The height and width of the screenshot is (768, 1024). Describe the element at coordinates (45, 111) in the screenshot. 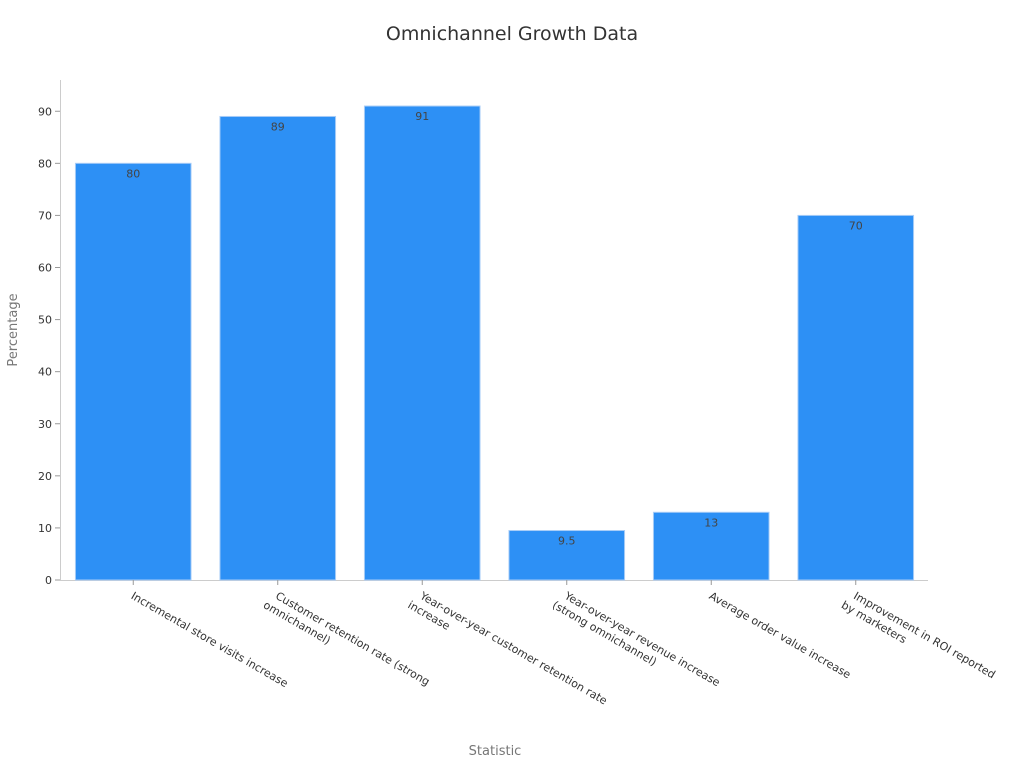

I see `y-tick-label: 90` at that location.